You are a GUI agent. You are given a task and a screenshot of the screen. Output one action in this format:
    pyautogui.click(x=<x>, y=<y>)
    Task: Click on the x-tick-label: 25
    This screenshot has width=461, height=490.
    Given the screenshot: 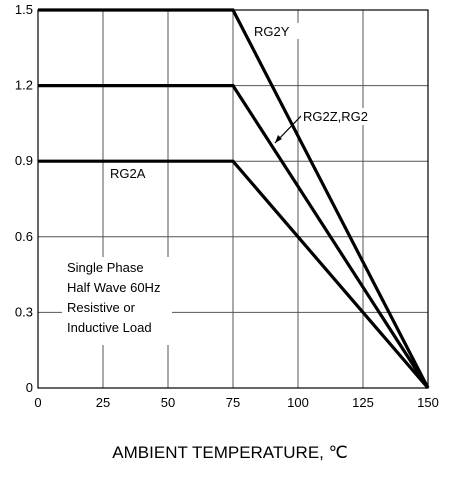 What is the action you would take?
    pyautogui.click(x=103, y=402)
    